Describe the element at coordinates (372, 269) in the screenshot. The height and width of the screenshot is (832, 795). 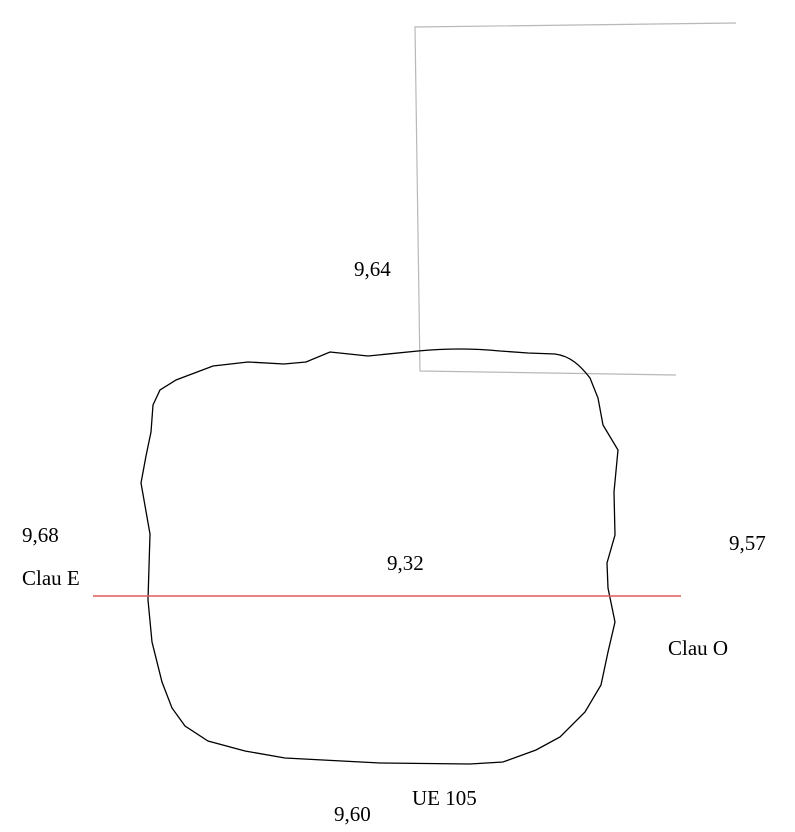
I see `elevation-top-label: 9,64` at that location.